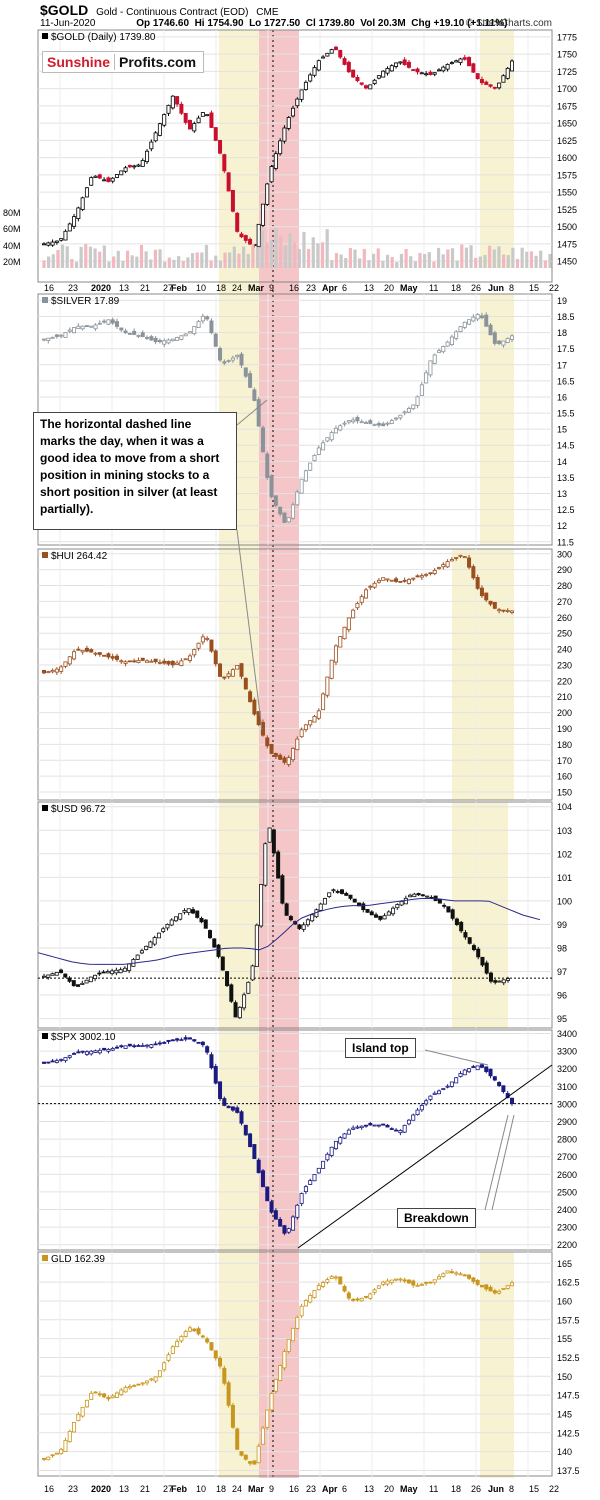 The image size is (600, 1500). I want to click on highlight-band-yellow-june-usd, so click(480, 915).